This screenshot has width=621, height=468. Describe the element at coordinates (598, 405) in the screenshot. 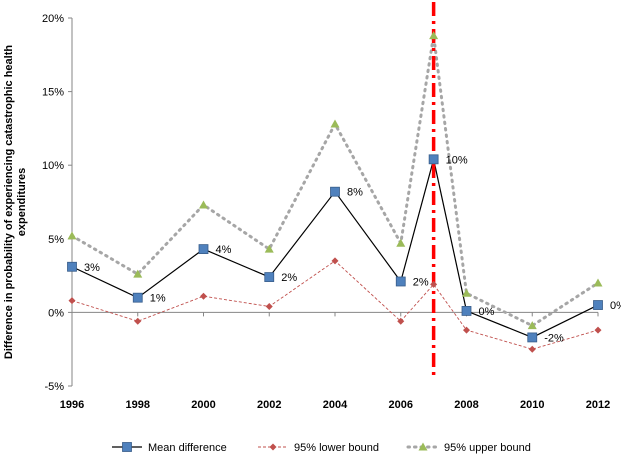

I see `x-tick-label: 2012` at that location.